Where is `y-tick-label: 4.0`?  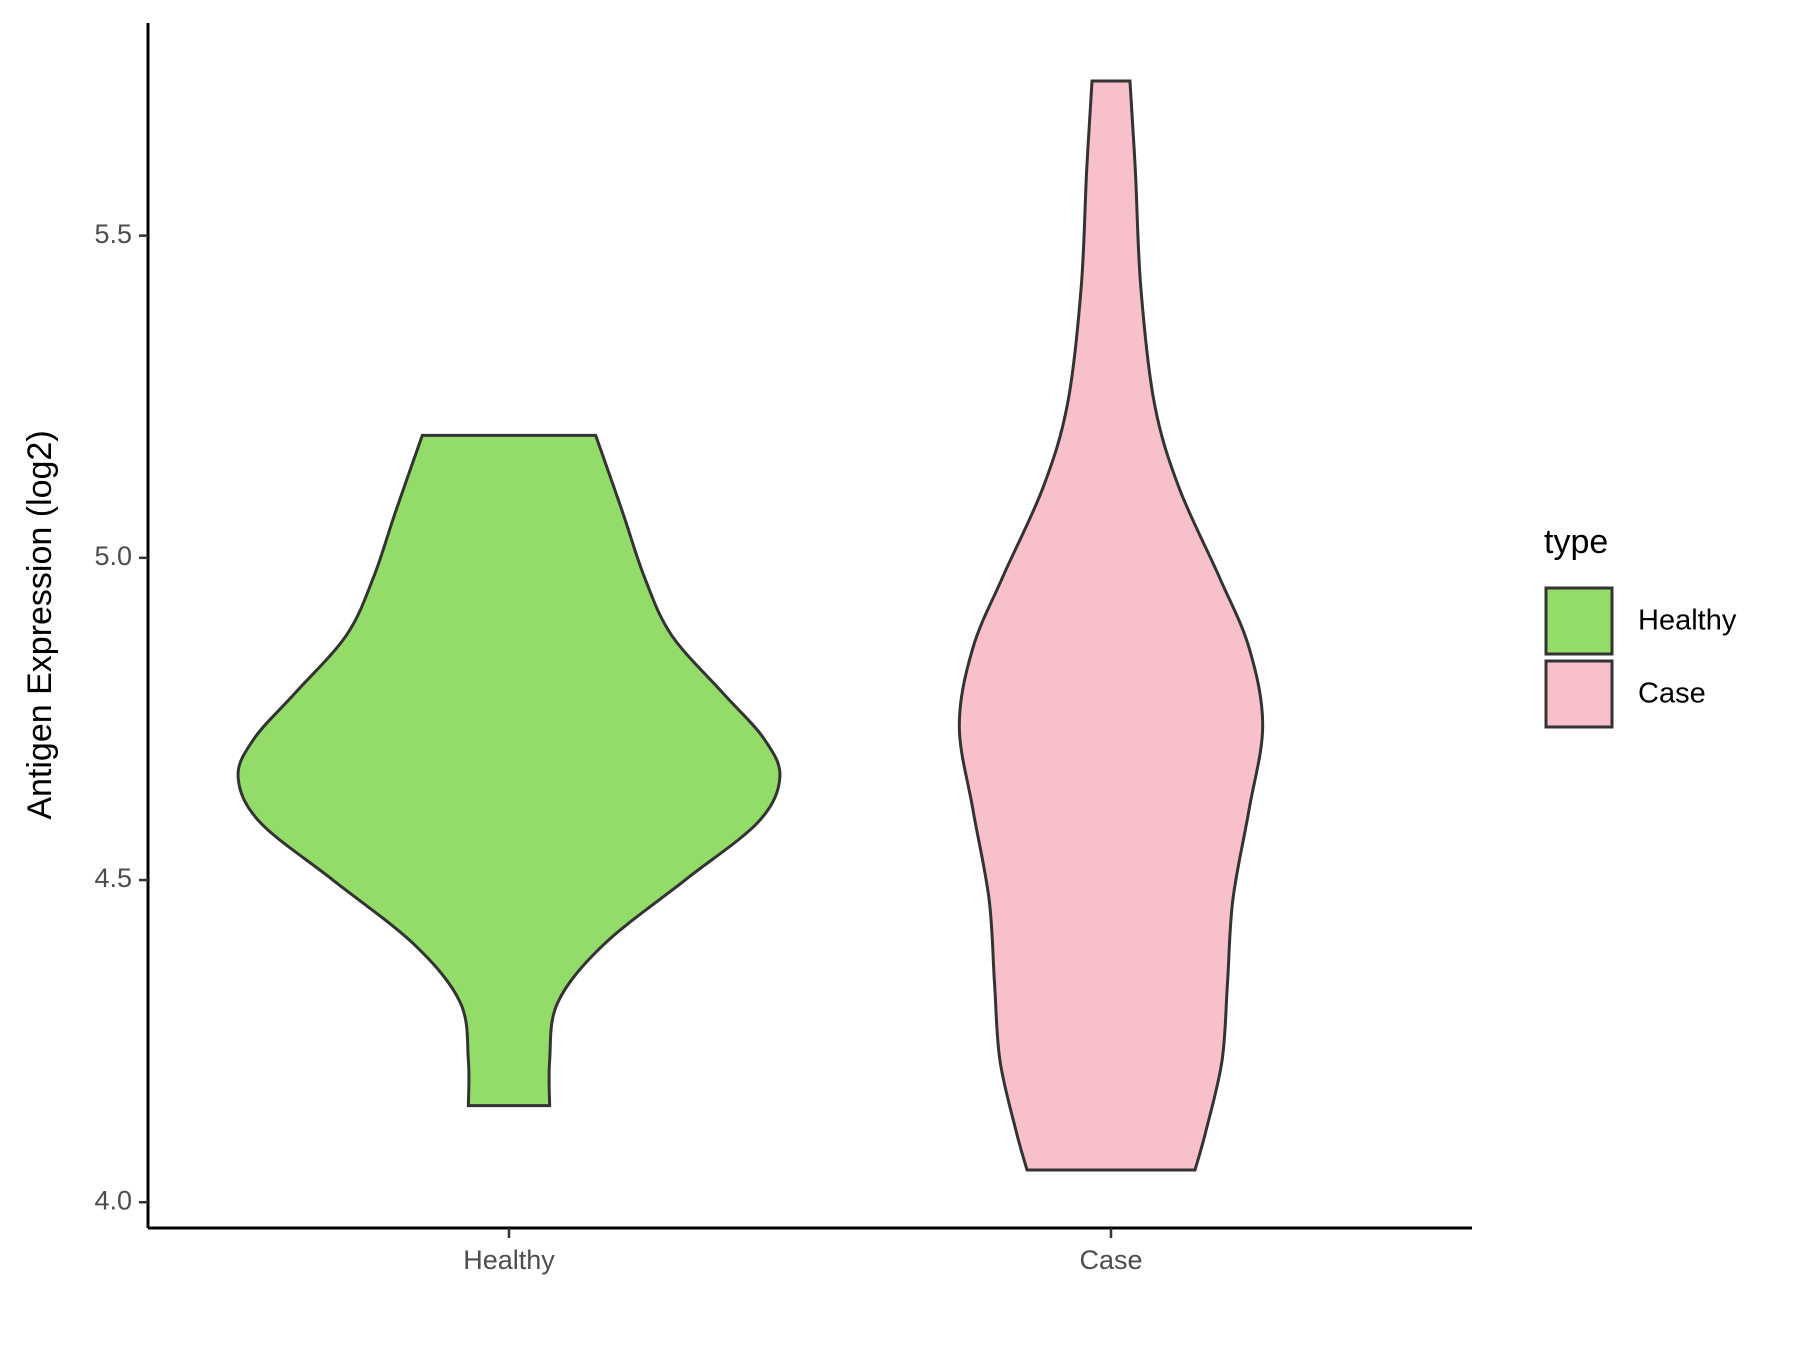
y-tick-label: 4.0 is located at coordinates (113, 1200).